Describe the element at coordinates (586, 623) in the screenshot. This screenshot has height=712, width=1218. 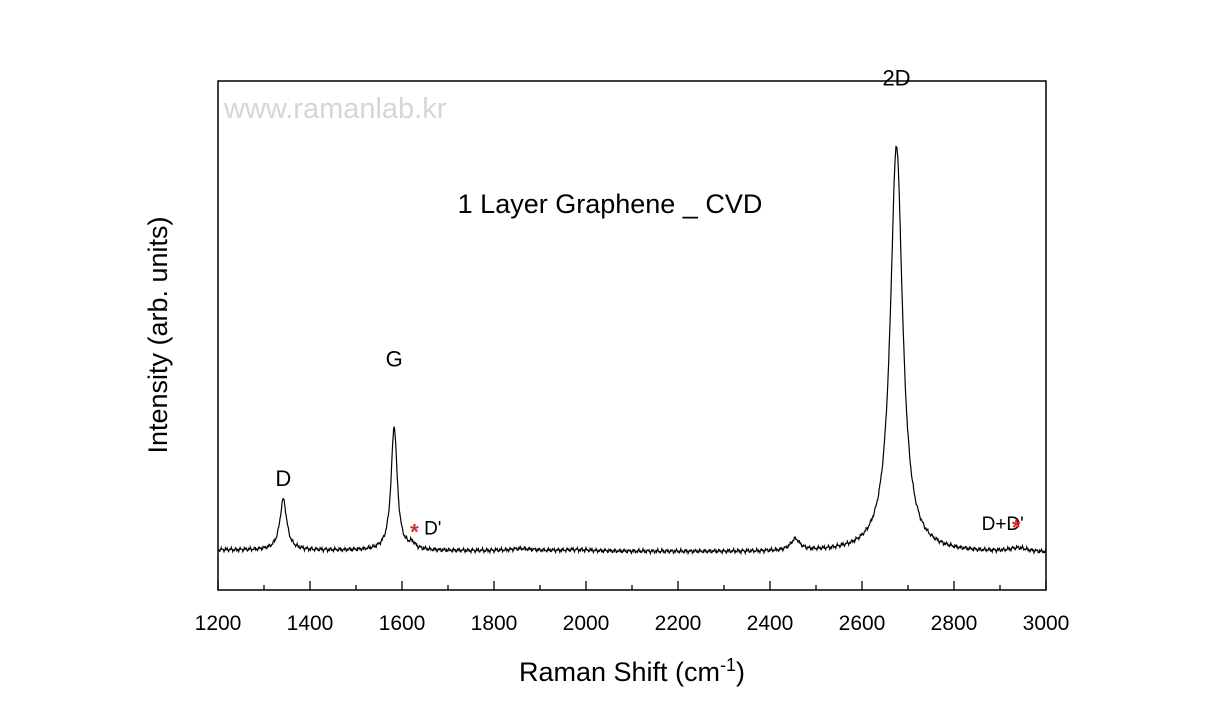
I see `x-tick-label: 2000` at that location.